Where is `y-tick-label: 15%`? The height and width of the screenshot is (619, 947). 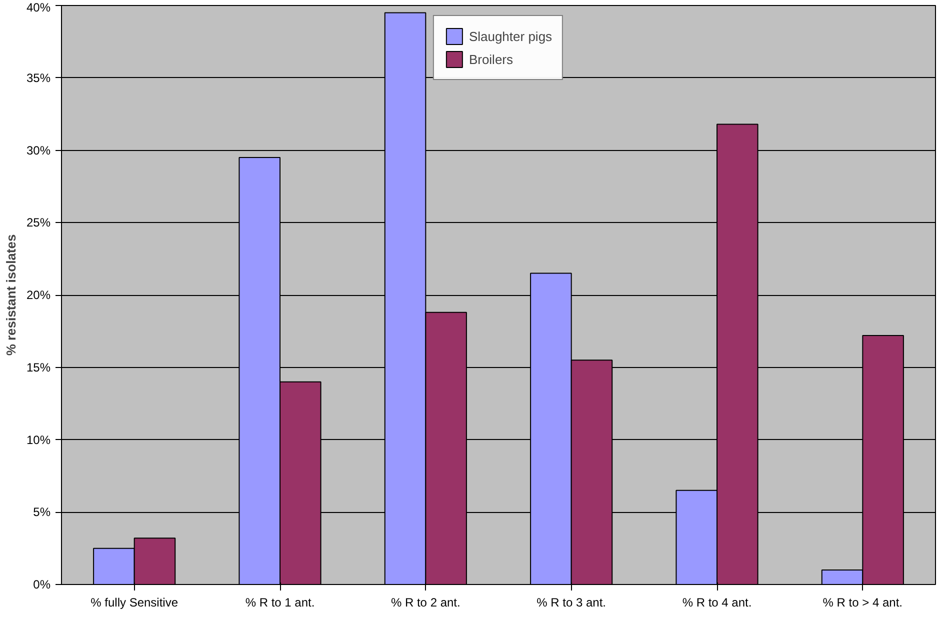
y-tick-label: 15% is located at coordinates (38, 367).